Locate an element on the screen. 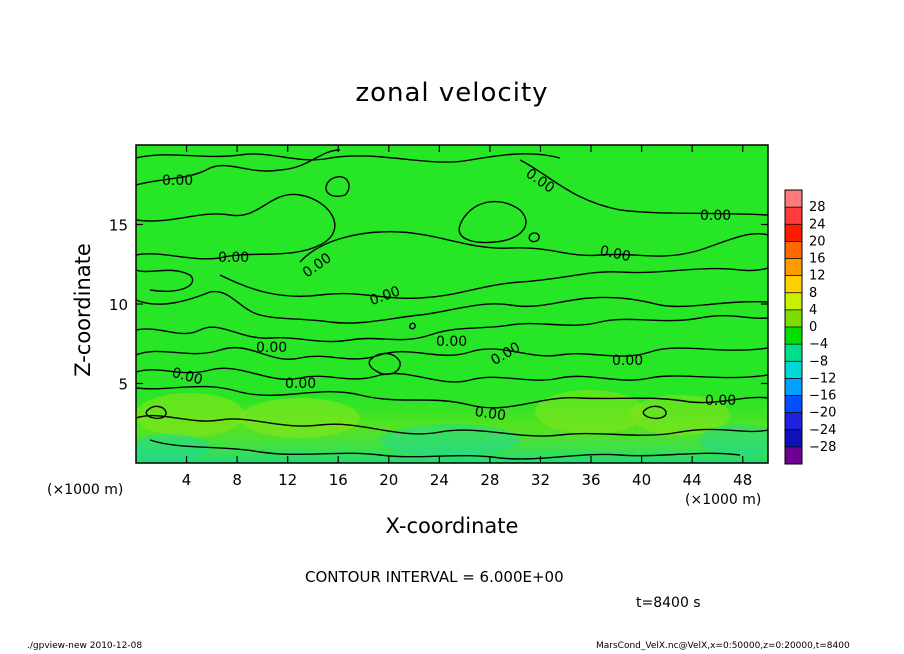 The width and height of the screenshot is (904, 654). colorbar-label: 12 is located at coordinates (817, 276).